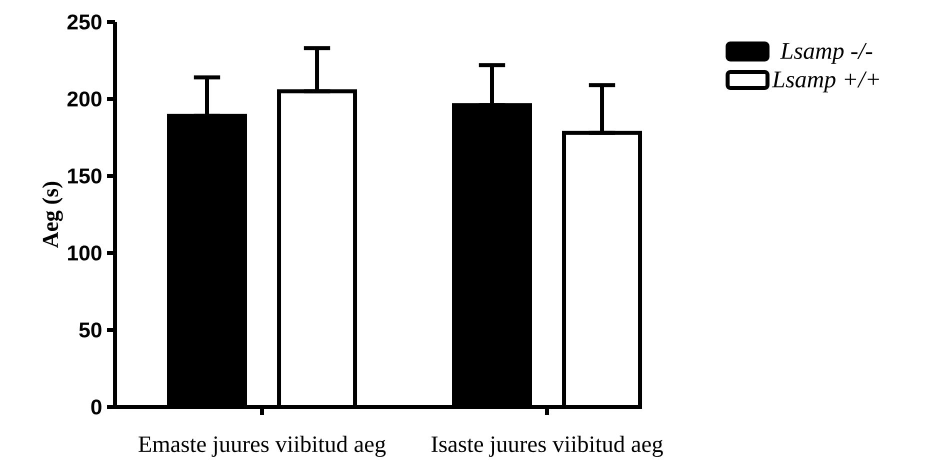 Image resolution: width=943 pixels, height=471 pixels. What do you see at coordinates (96, 407) in the screenshot?
I see `y-tick-label: 0` at bounding box center [96, 407].